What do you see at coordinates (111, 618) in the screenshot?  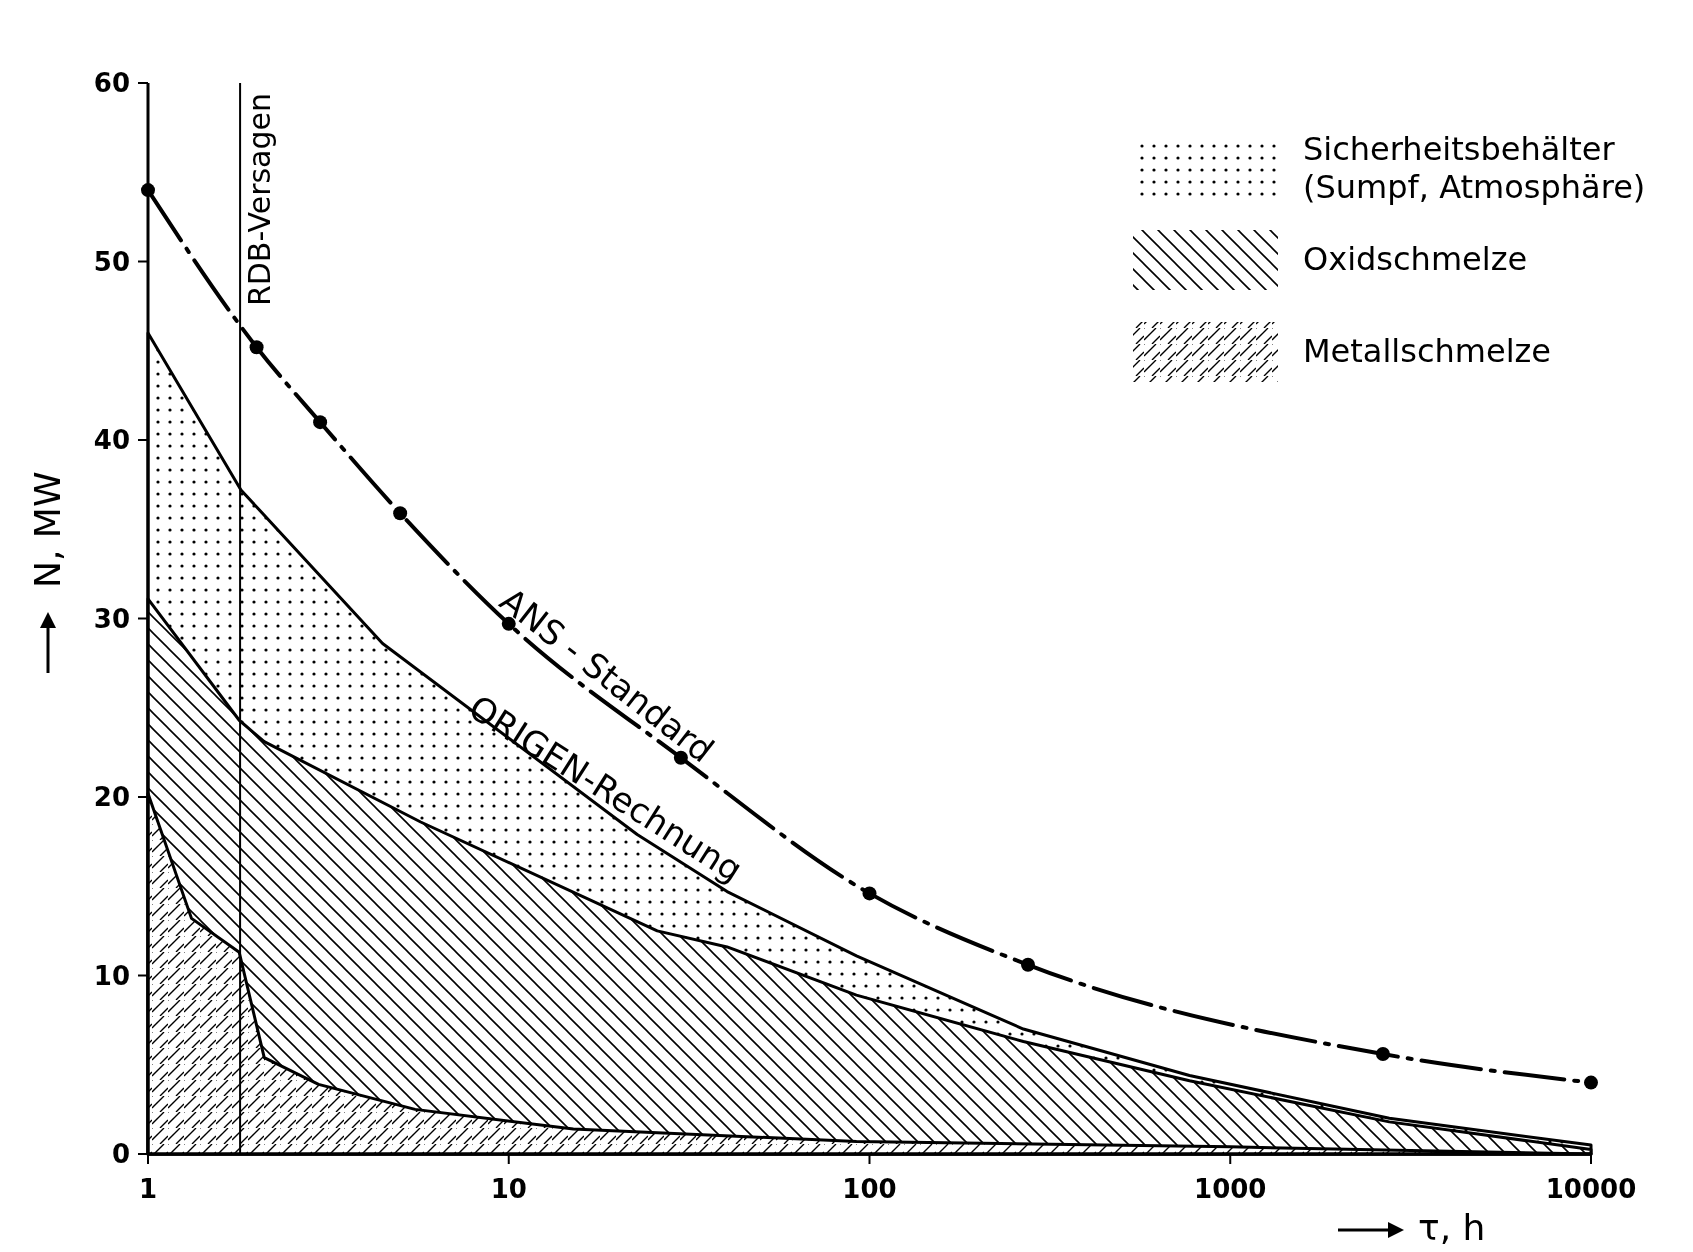 I see `y-tick-label: 30` at bounding box center [111, 618].